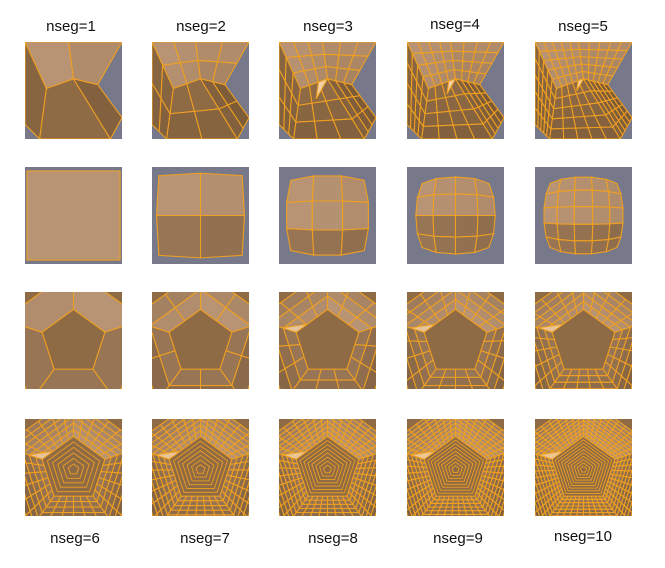 The height and width of the screenshot is (568, 665). Describe the element at coordinates (318, 300) in the screenshot. I see `tile-pentagon-nseg-3-sector-4-cell` at that location.